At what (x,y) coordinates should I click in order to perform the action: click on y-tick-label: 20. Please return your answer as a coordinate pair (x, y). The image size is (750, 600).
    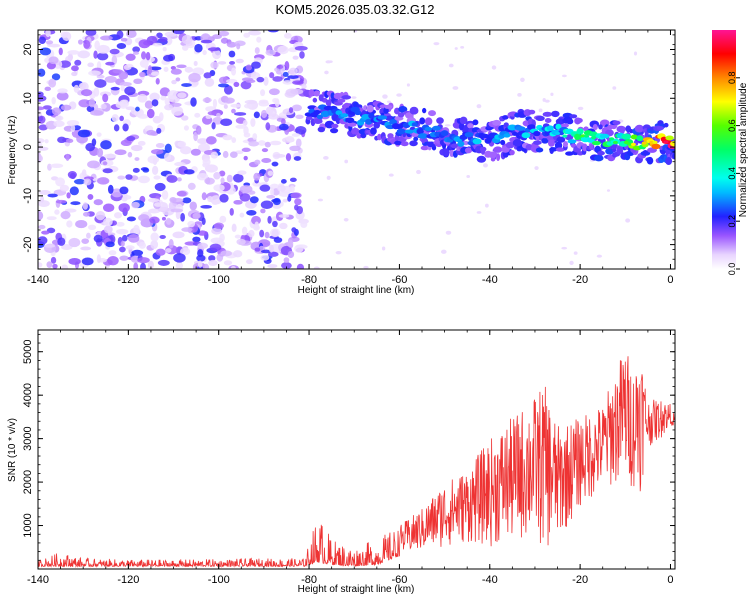
    Looking at the image, I should click on (28, 49).